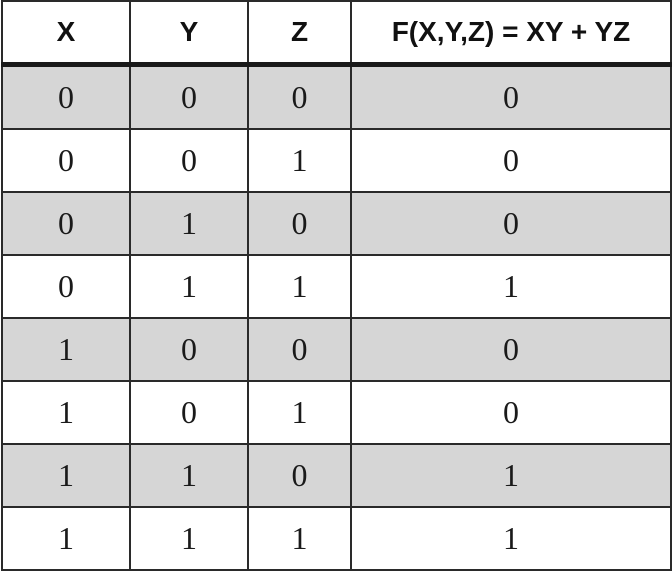 Image resolution: width=672 pixels, height=571 pixels. What do you see at coordinates (66, 33) in the screenshot?
I see `header-x: X` at bounding box center [66, 33].